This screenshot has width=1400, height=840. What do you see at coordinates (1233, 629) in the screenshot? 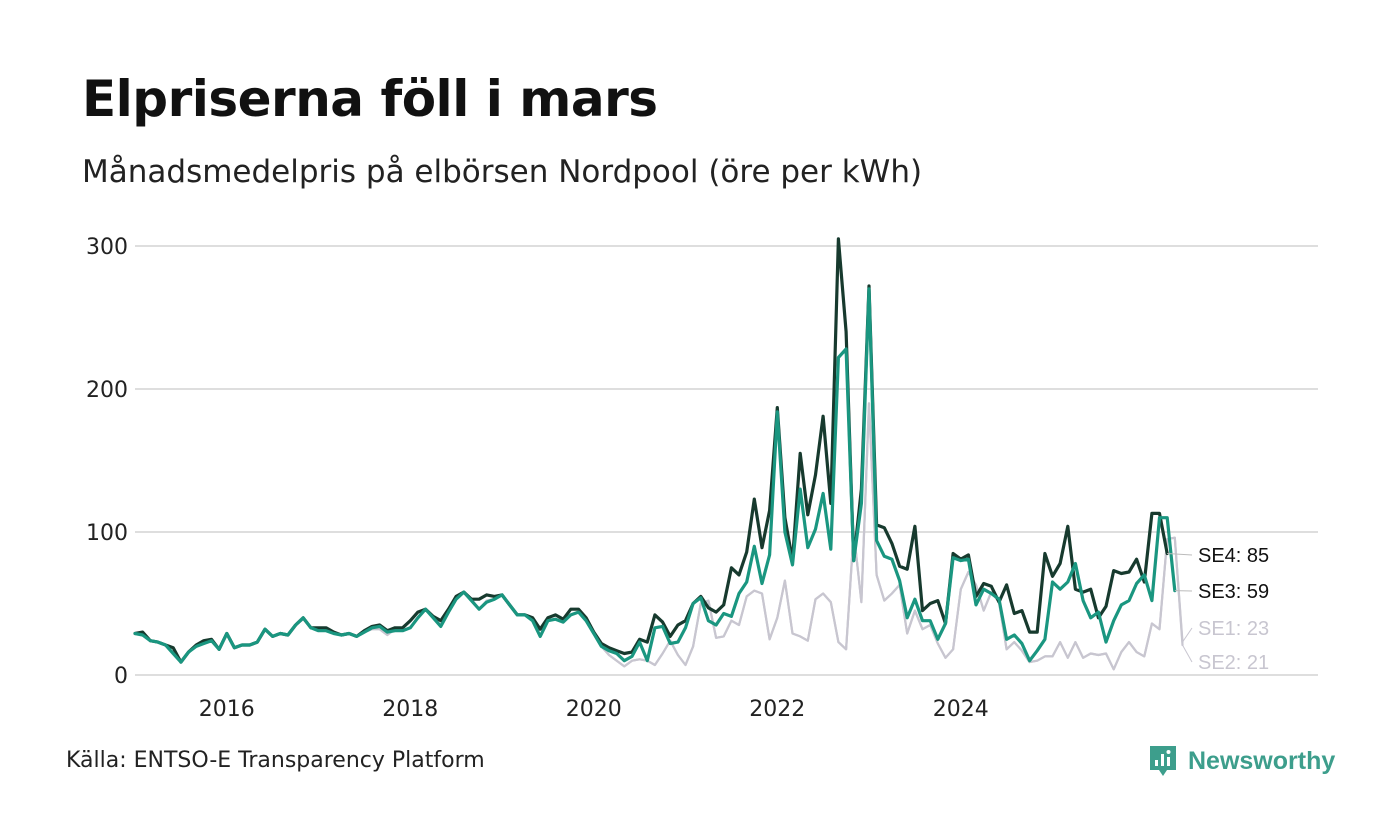
I see `end-label-se1: SE1: 23` at bounding box center [1233, 629].